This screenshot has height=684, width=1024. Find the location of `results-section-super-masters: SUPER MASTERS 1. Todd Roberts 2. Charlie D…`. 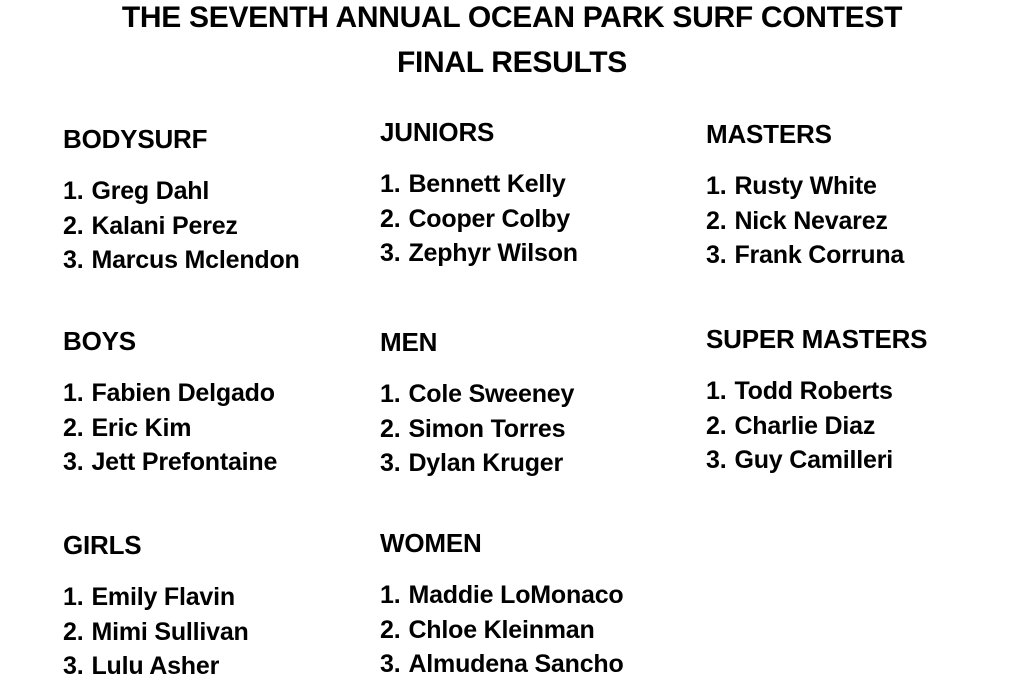

results-section-super-masters: SUPER MASTERS 1. Todd Roberts 2. Charlie D… is located at coordinates (817, 401).